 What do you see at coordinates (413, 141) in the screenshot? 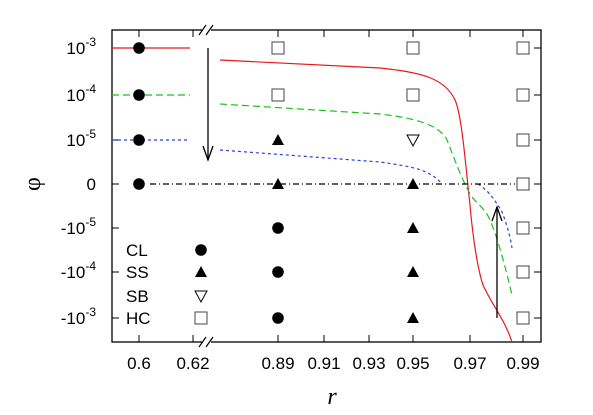
I see `data-point-sb` at bounding box center [413, 141].